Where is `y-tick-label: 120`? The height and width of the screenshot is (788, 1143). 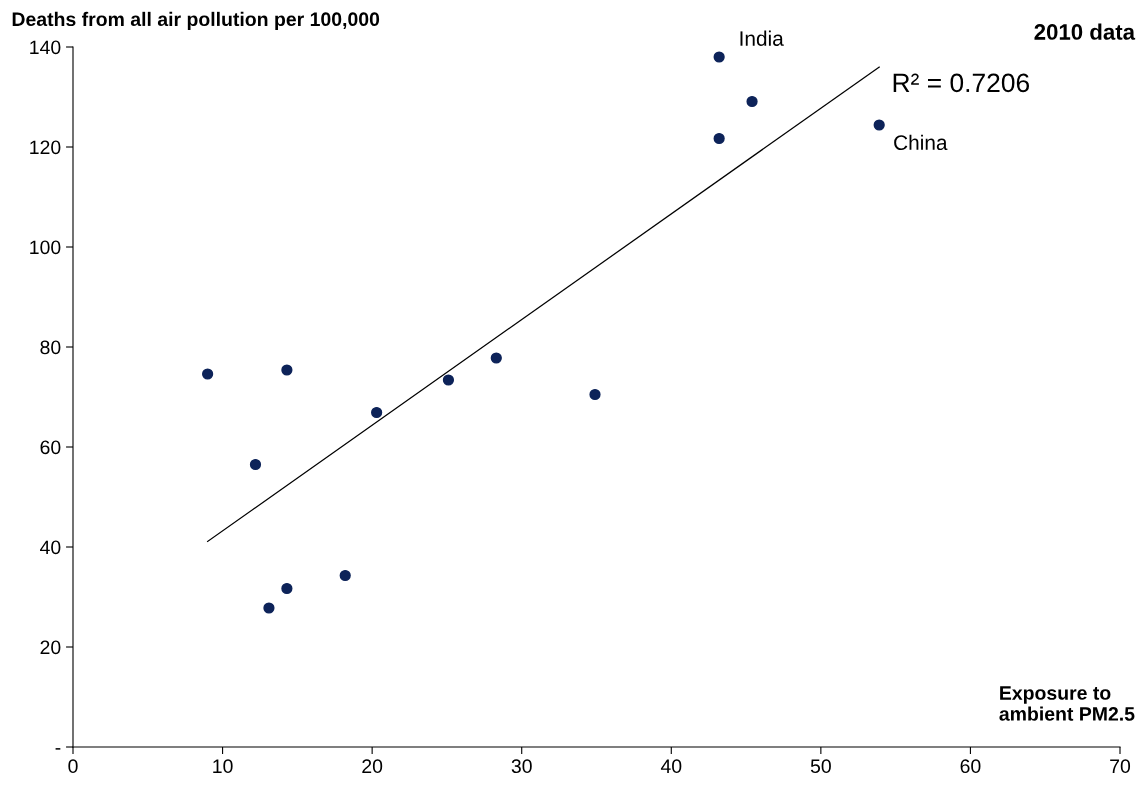
y-tick-label: 120 is located at coordinates (45, 147).